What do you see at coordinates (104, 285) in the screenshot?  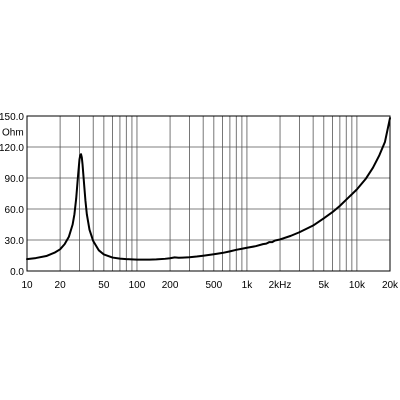 I see `x-tick-label: 50` at bounding box center [104, 285].